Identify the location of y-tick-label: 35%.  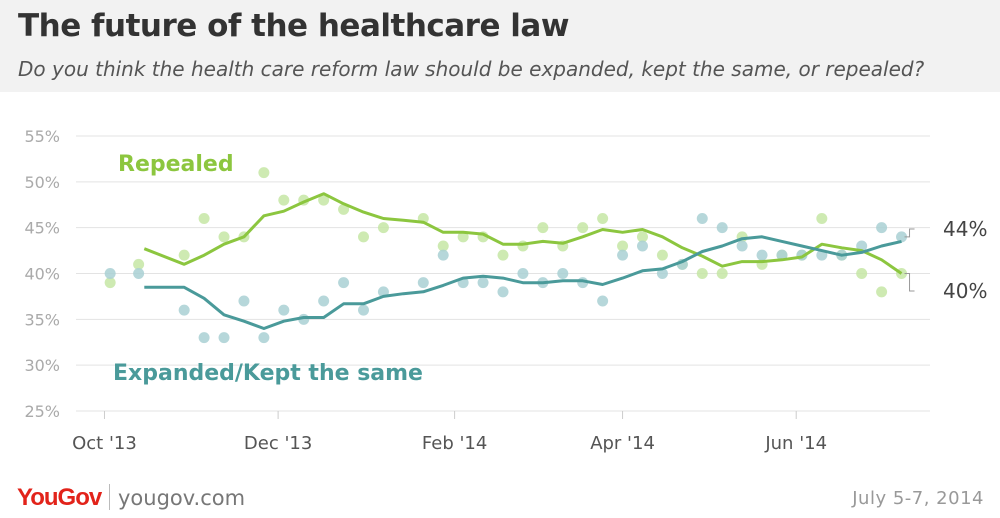
(42, 319).